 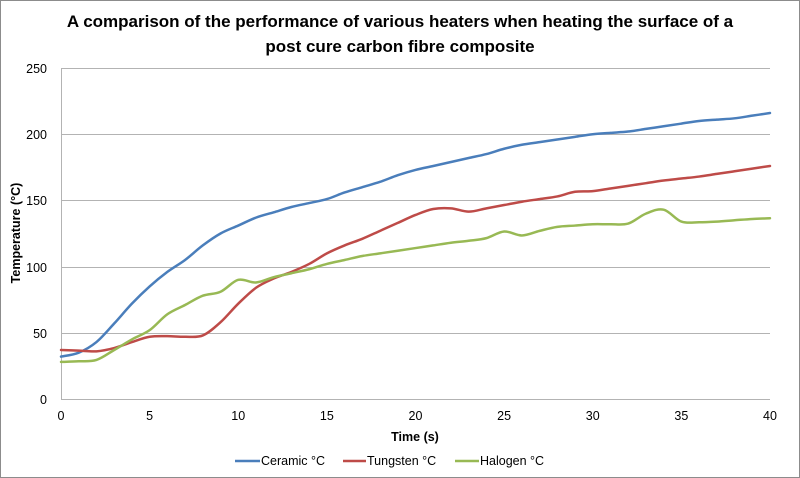 I want to click on legend: Ceramic °C Tungsten °C Halogen °C, so click(x=389, y=461).